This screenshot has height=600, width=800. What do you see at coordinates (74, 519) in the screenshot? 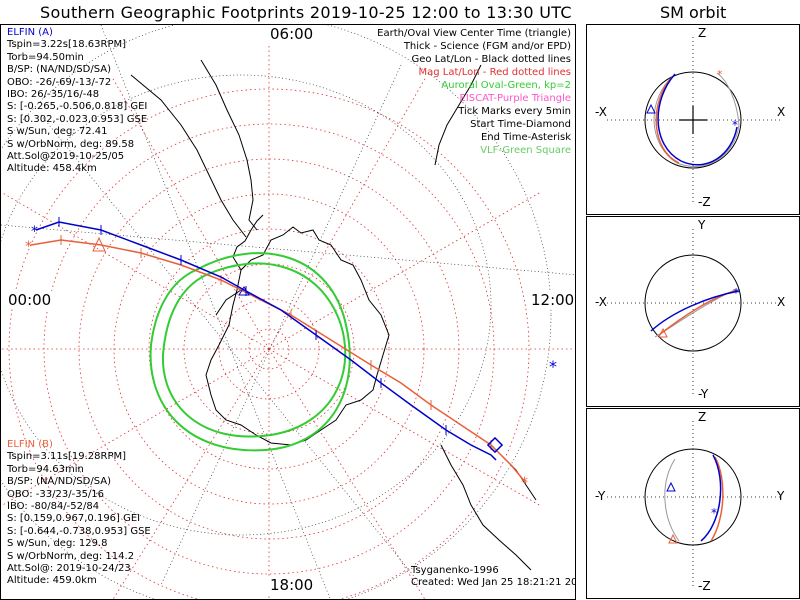
I see `elfin-b-line: S: [0.159,0.967,0.196] GEI` at bounding box center [74, 519].